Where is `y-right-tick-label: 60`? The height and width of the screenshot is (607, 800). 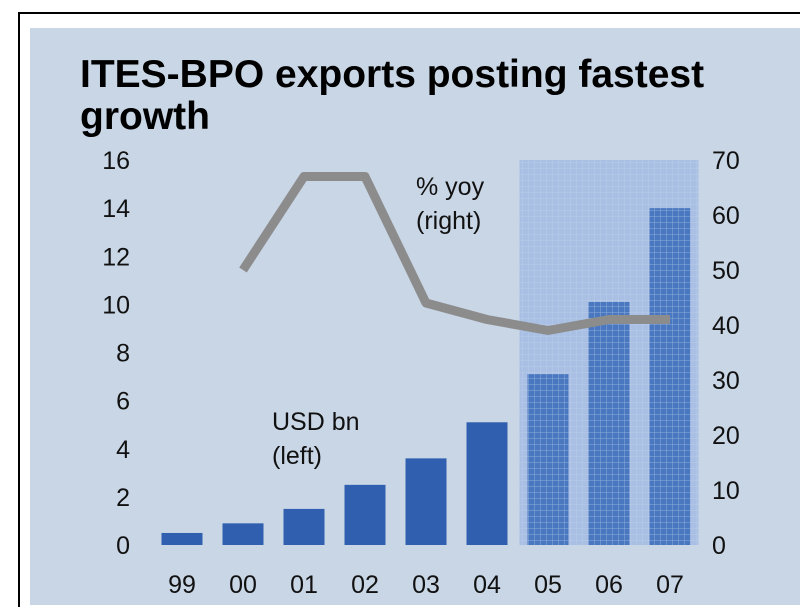 y-right-tick-label: 60 is located at coordinates (726, 216).